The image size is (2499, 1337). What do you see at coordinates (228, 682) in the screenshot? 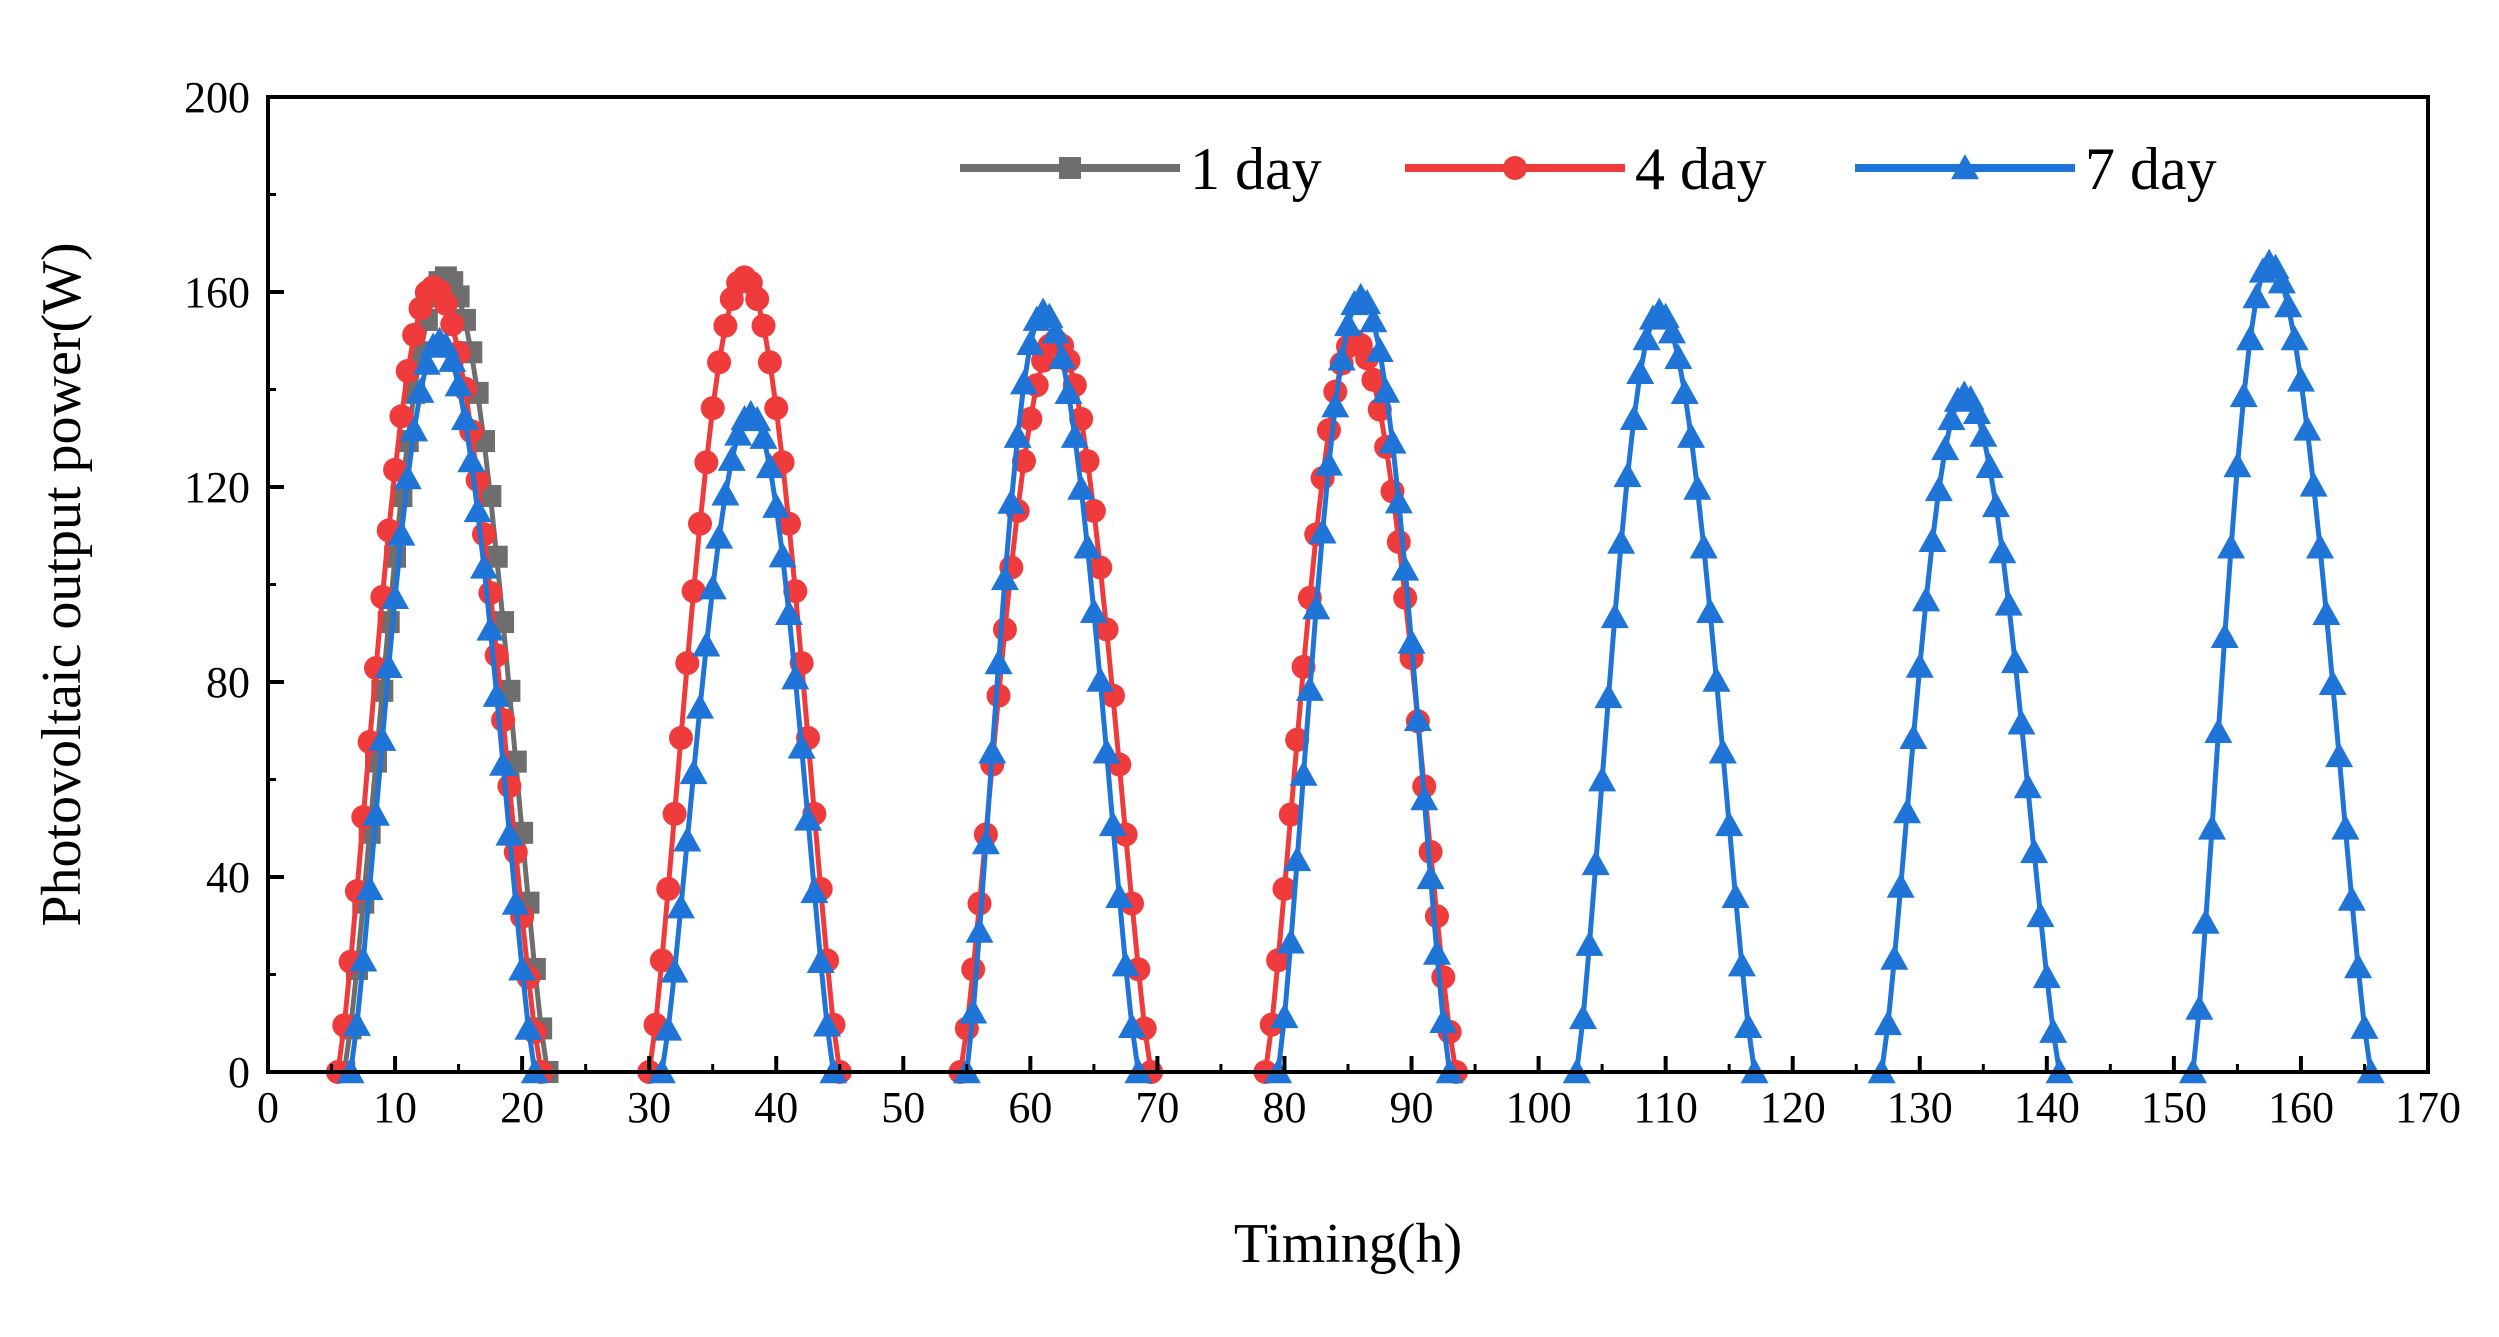
I see `y-tick-label: 80` at bounding box center [228, 682].